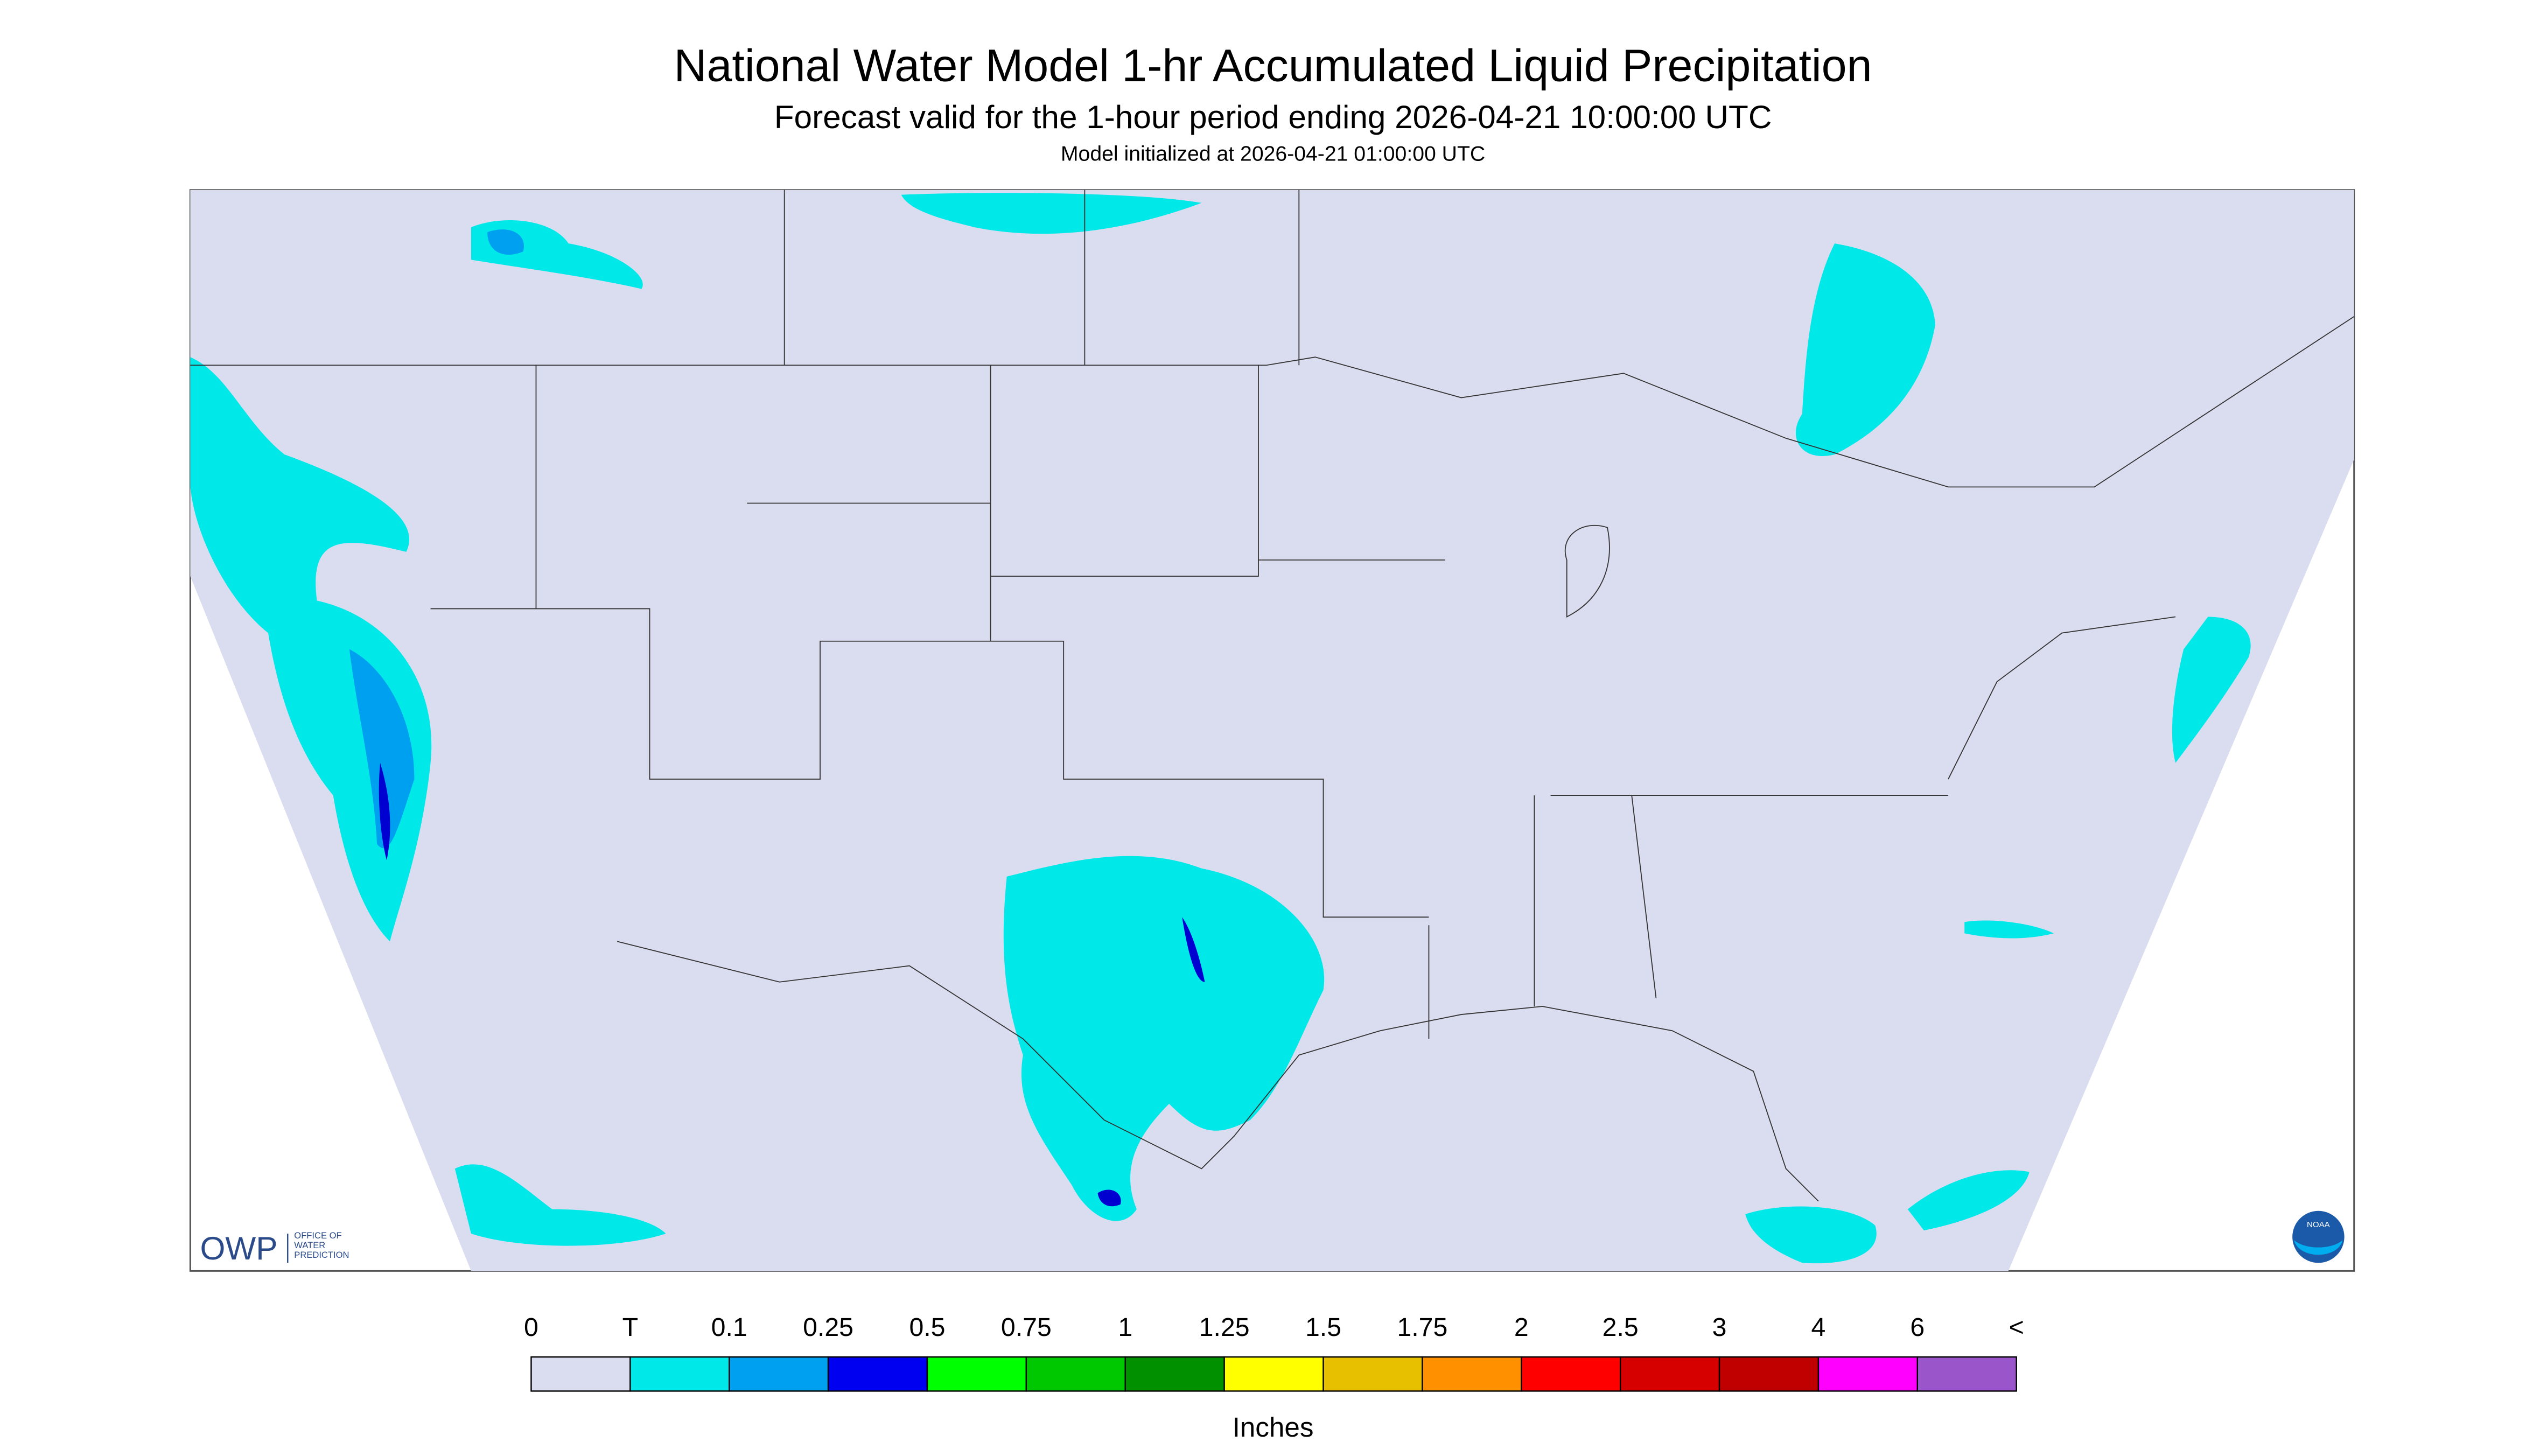  What do you see at coordinates (729, 1327) in the screenshot?
I see `legend-label: 0.1` at bounding box center [729, 1327].